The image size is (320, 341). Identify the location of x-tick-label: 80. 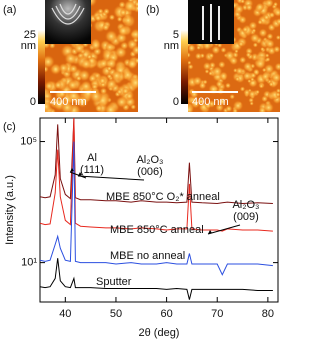
(268, 314).